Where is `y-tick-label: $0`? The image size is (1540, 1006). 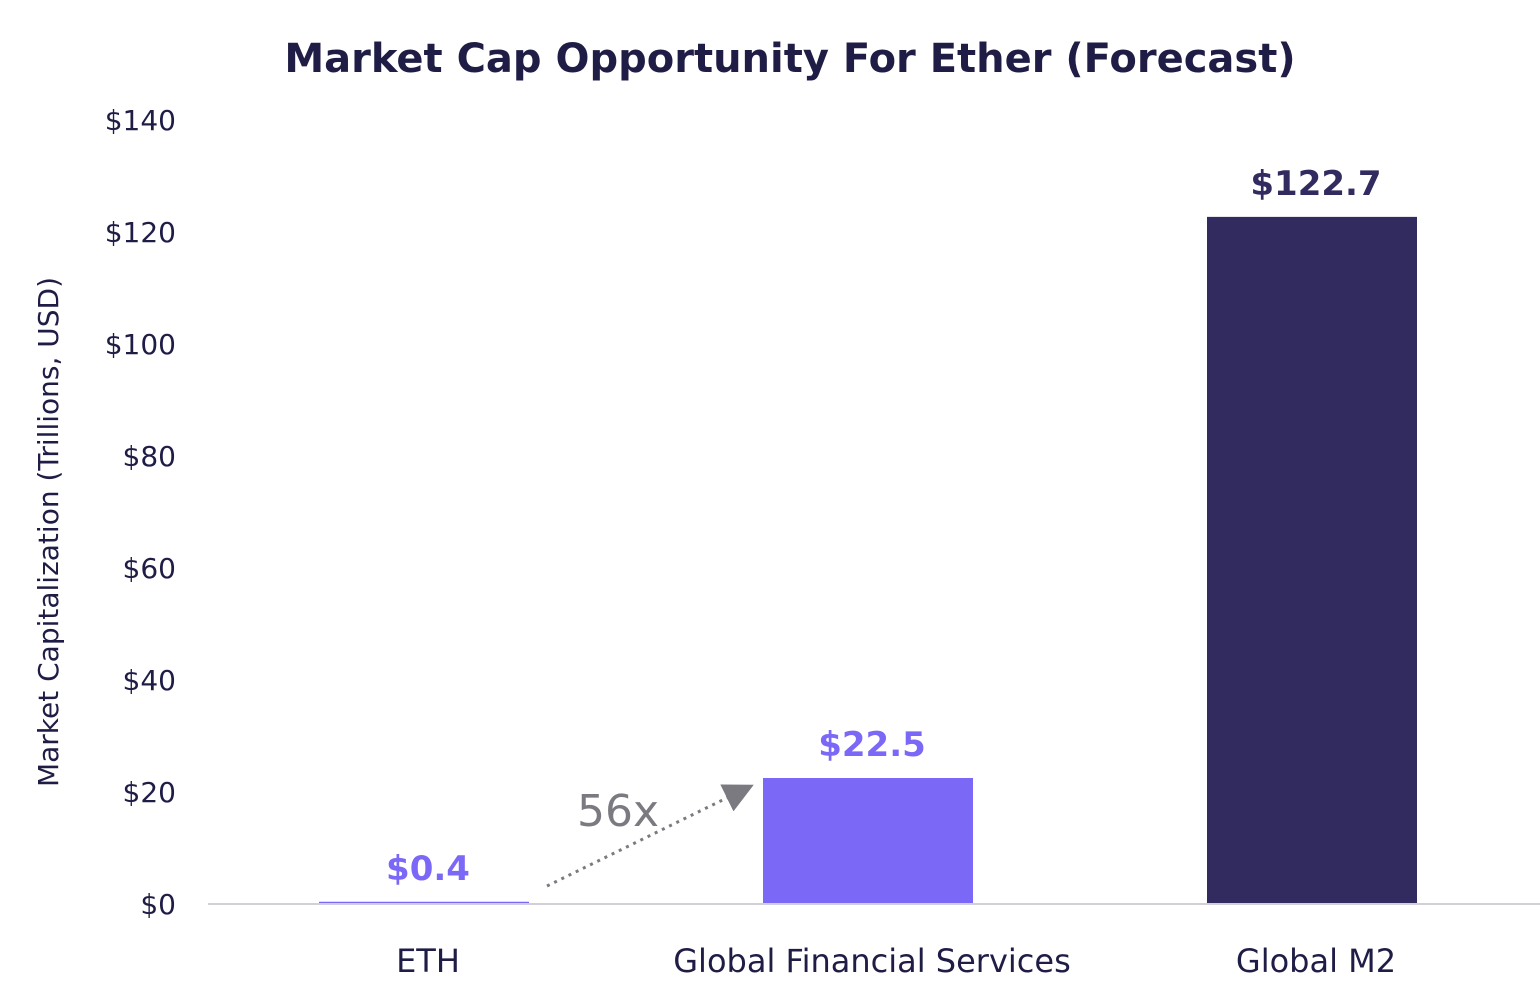
y-tick-label: $0 is located at coordinates (158, 904).